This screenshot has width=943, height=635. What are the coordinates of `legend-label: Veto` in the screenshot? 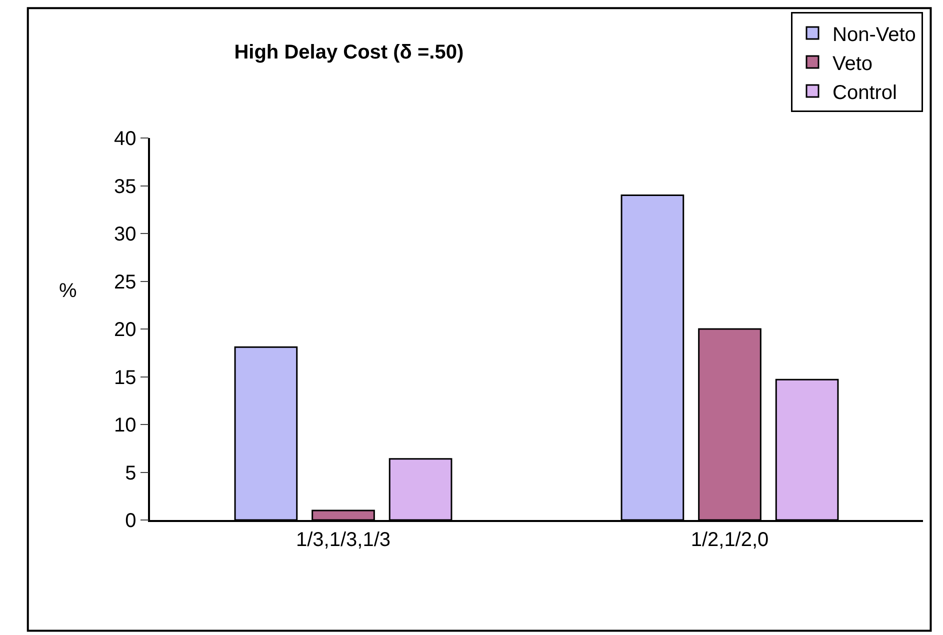 It's located at (852, 63).